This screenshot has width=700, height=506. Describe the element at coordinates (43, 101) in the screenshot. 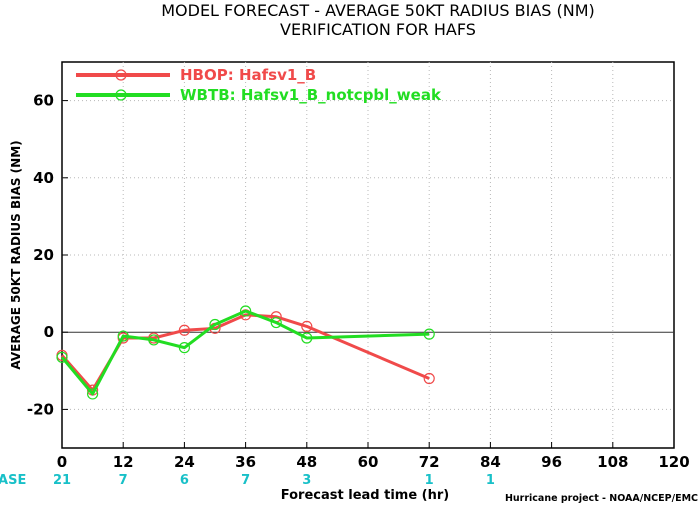

I see `y-tick-label: 60` at that location.